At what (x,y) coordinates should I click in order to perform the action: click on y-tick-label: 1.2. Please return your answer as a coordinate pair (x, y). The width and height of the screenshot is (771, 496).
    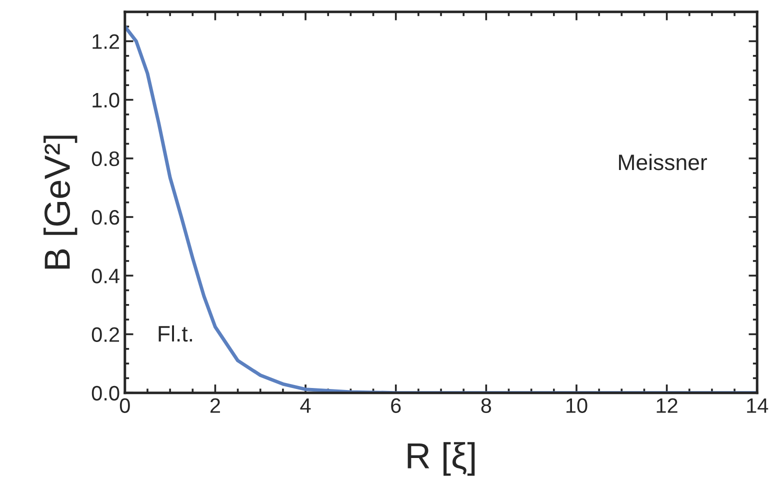
    Looking at the image, I should click on (105, 41).